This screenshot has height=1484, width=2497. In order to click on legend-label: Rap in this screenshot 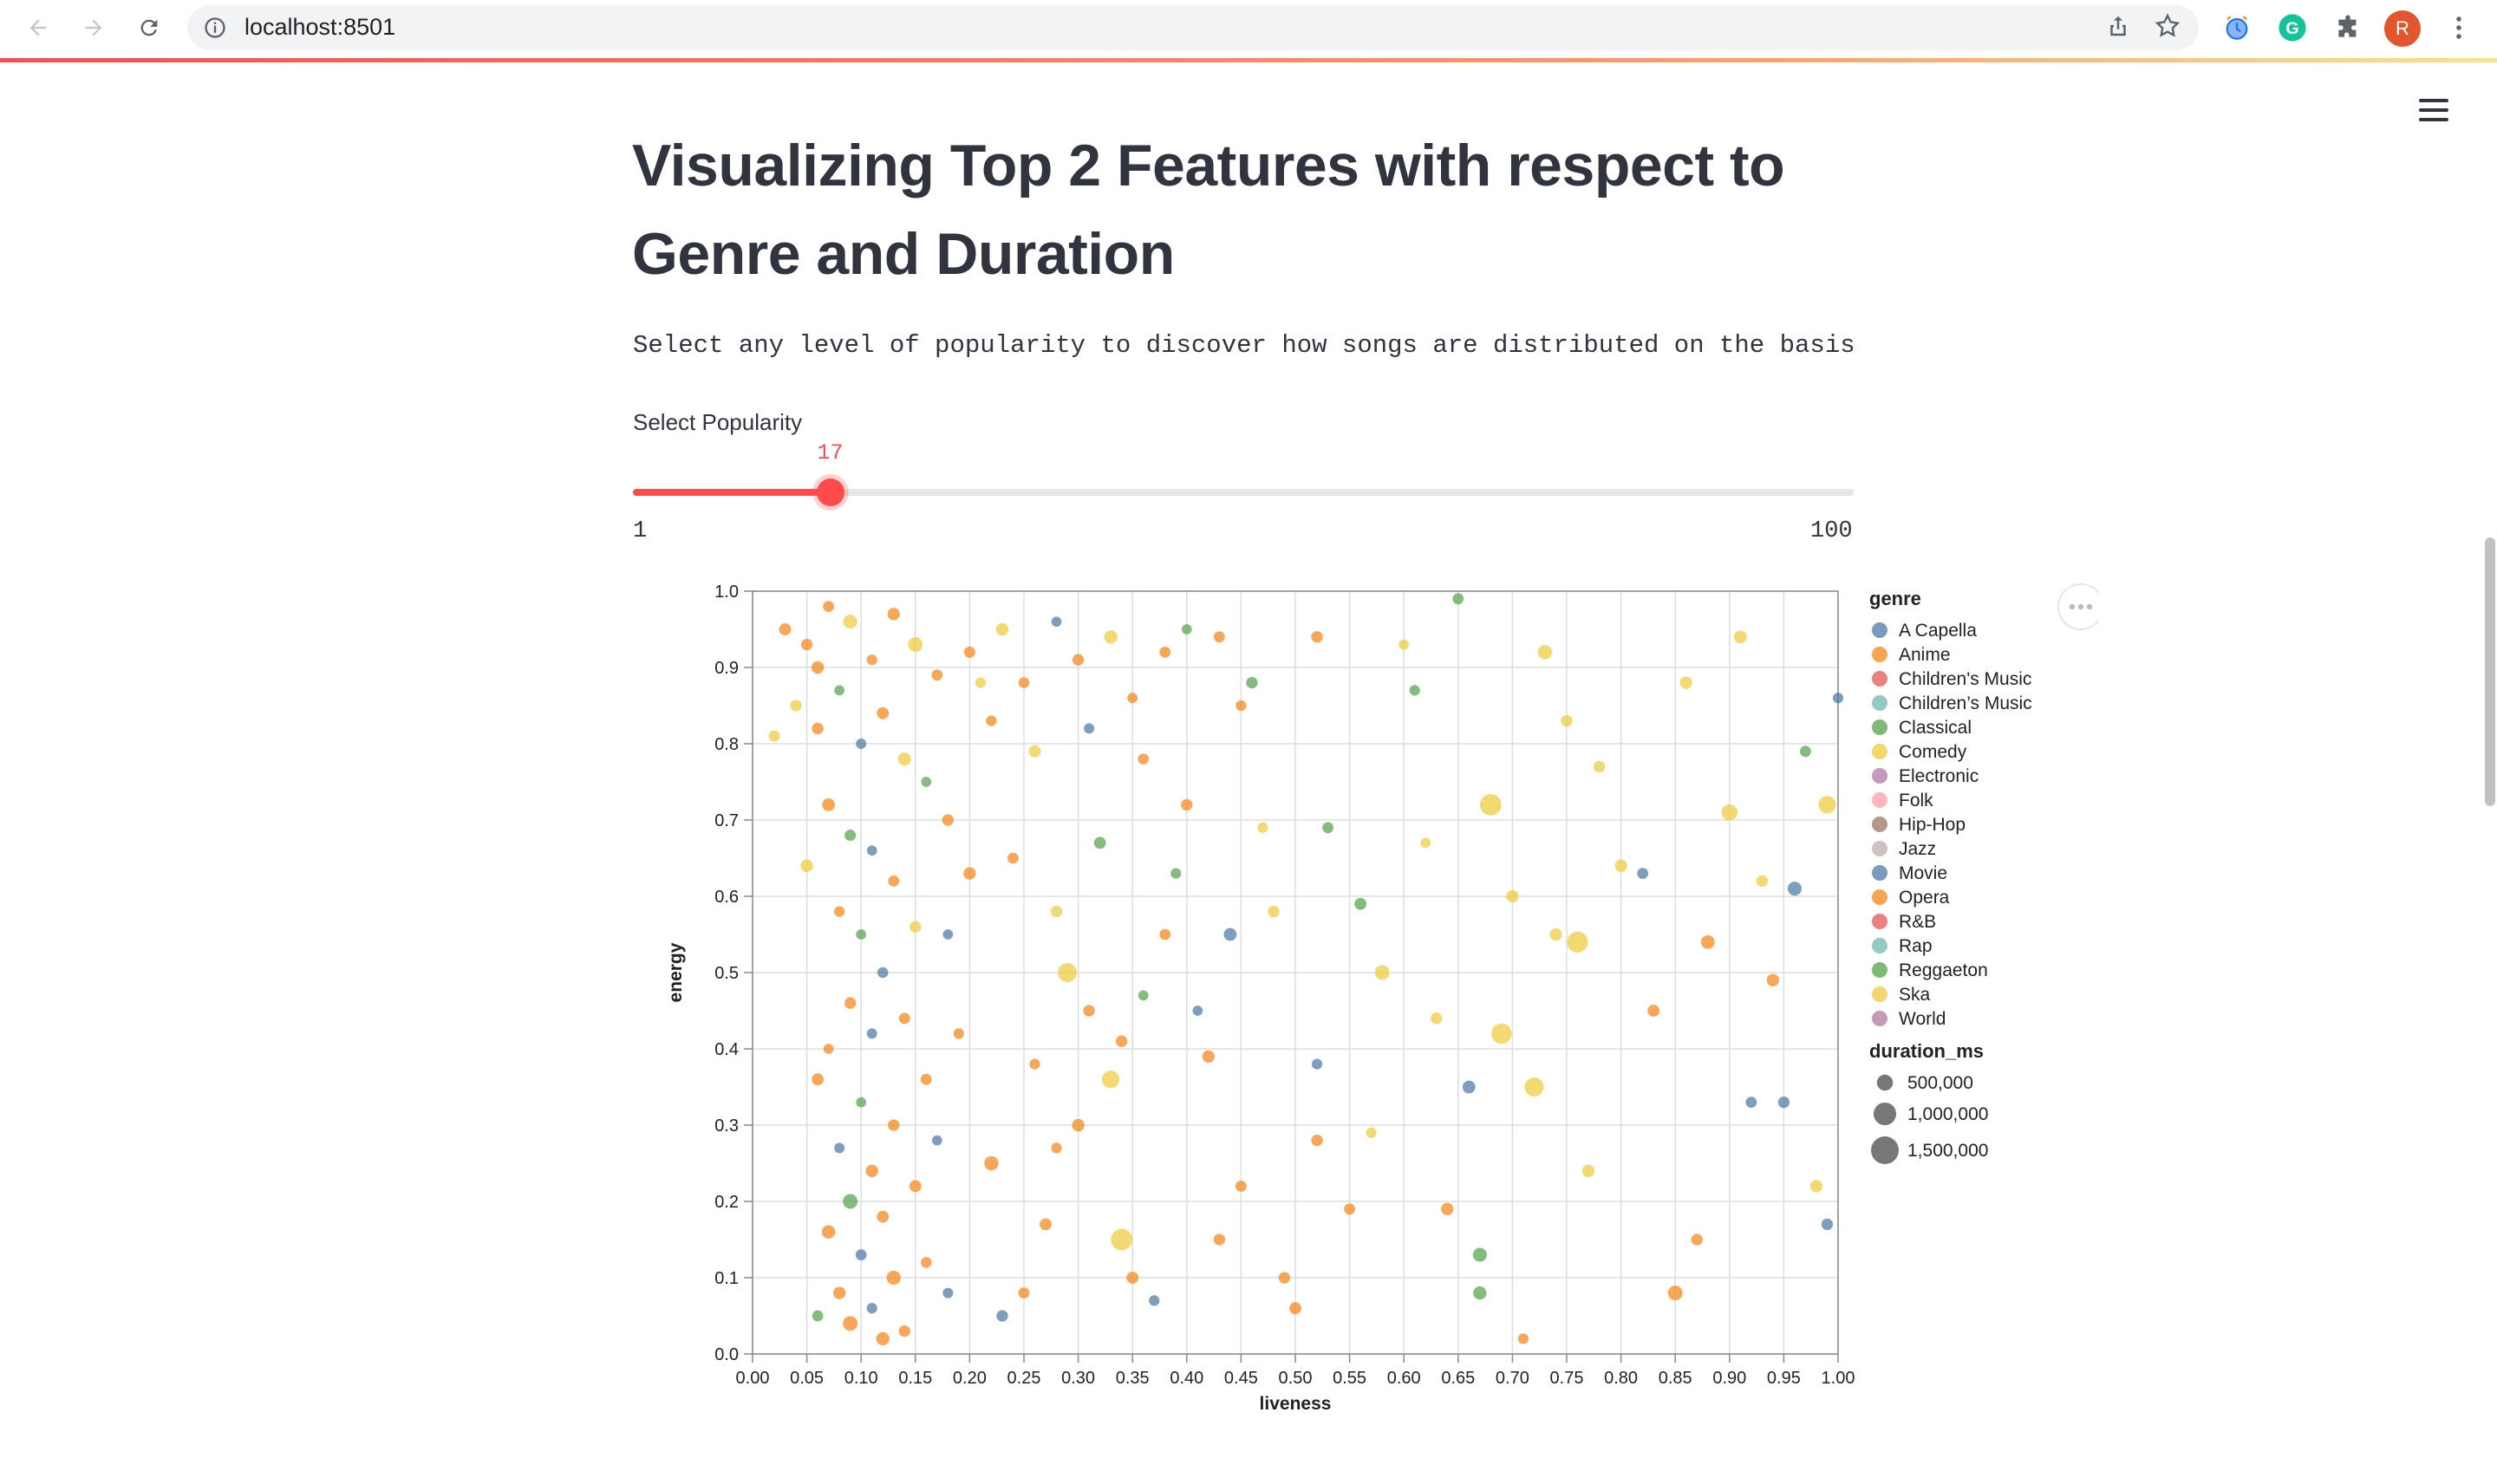, I will do `click(1916, 946)`.